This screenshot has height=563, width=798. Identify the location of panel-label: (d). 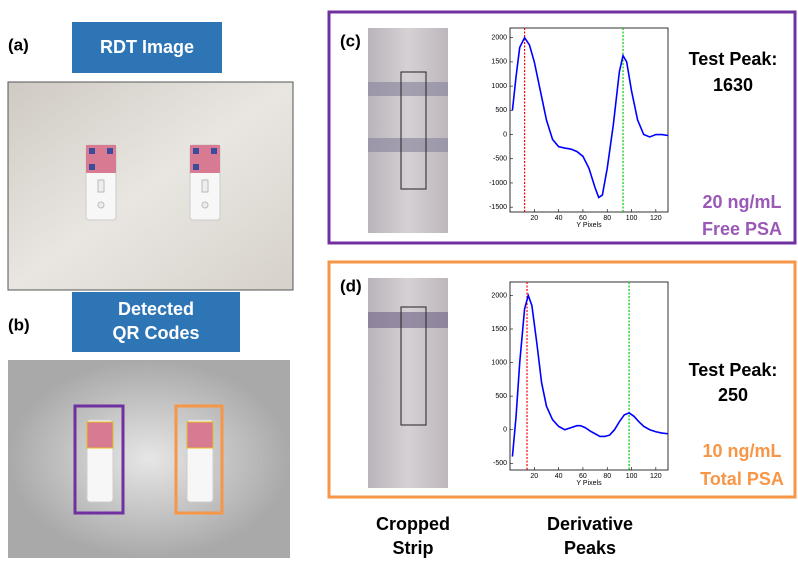
(351, 285).